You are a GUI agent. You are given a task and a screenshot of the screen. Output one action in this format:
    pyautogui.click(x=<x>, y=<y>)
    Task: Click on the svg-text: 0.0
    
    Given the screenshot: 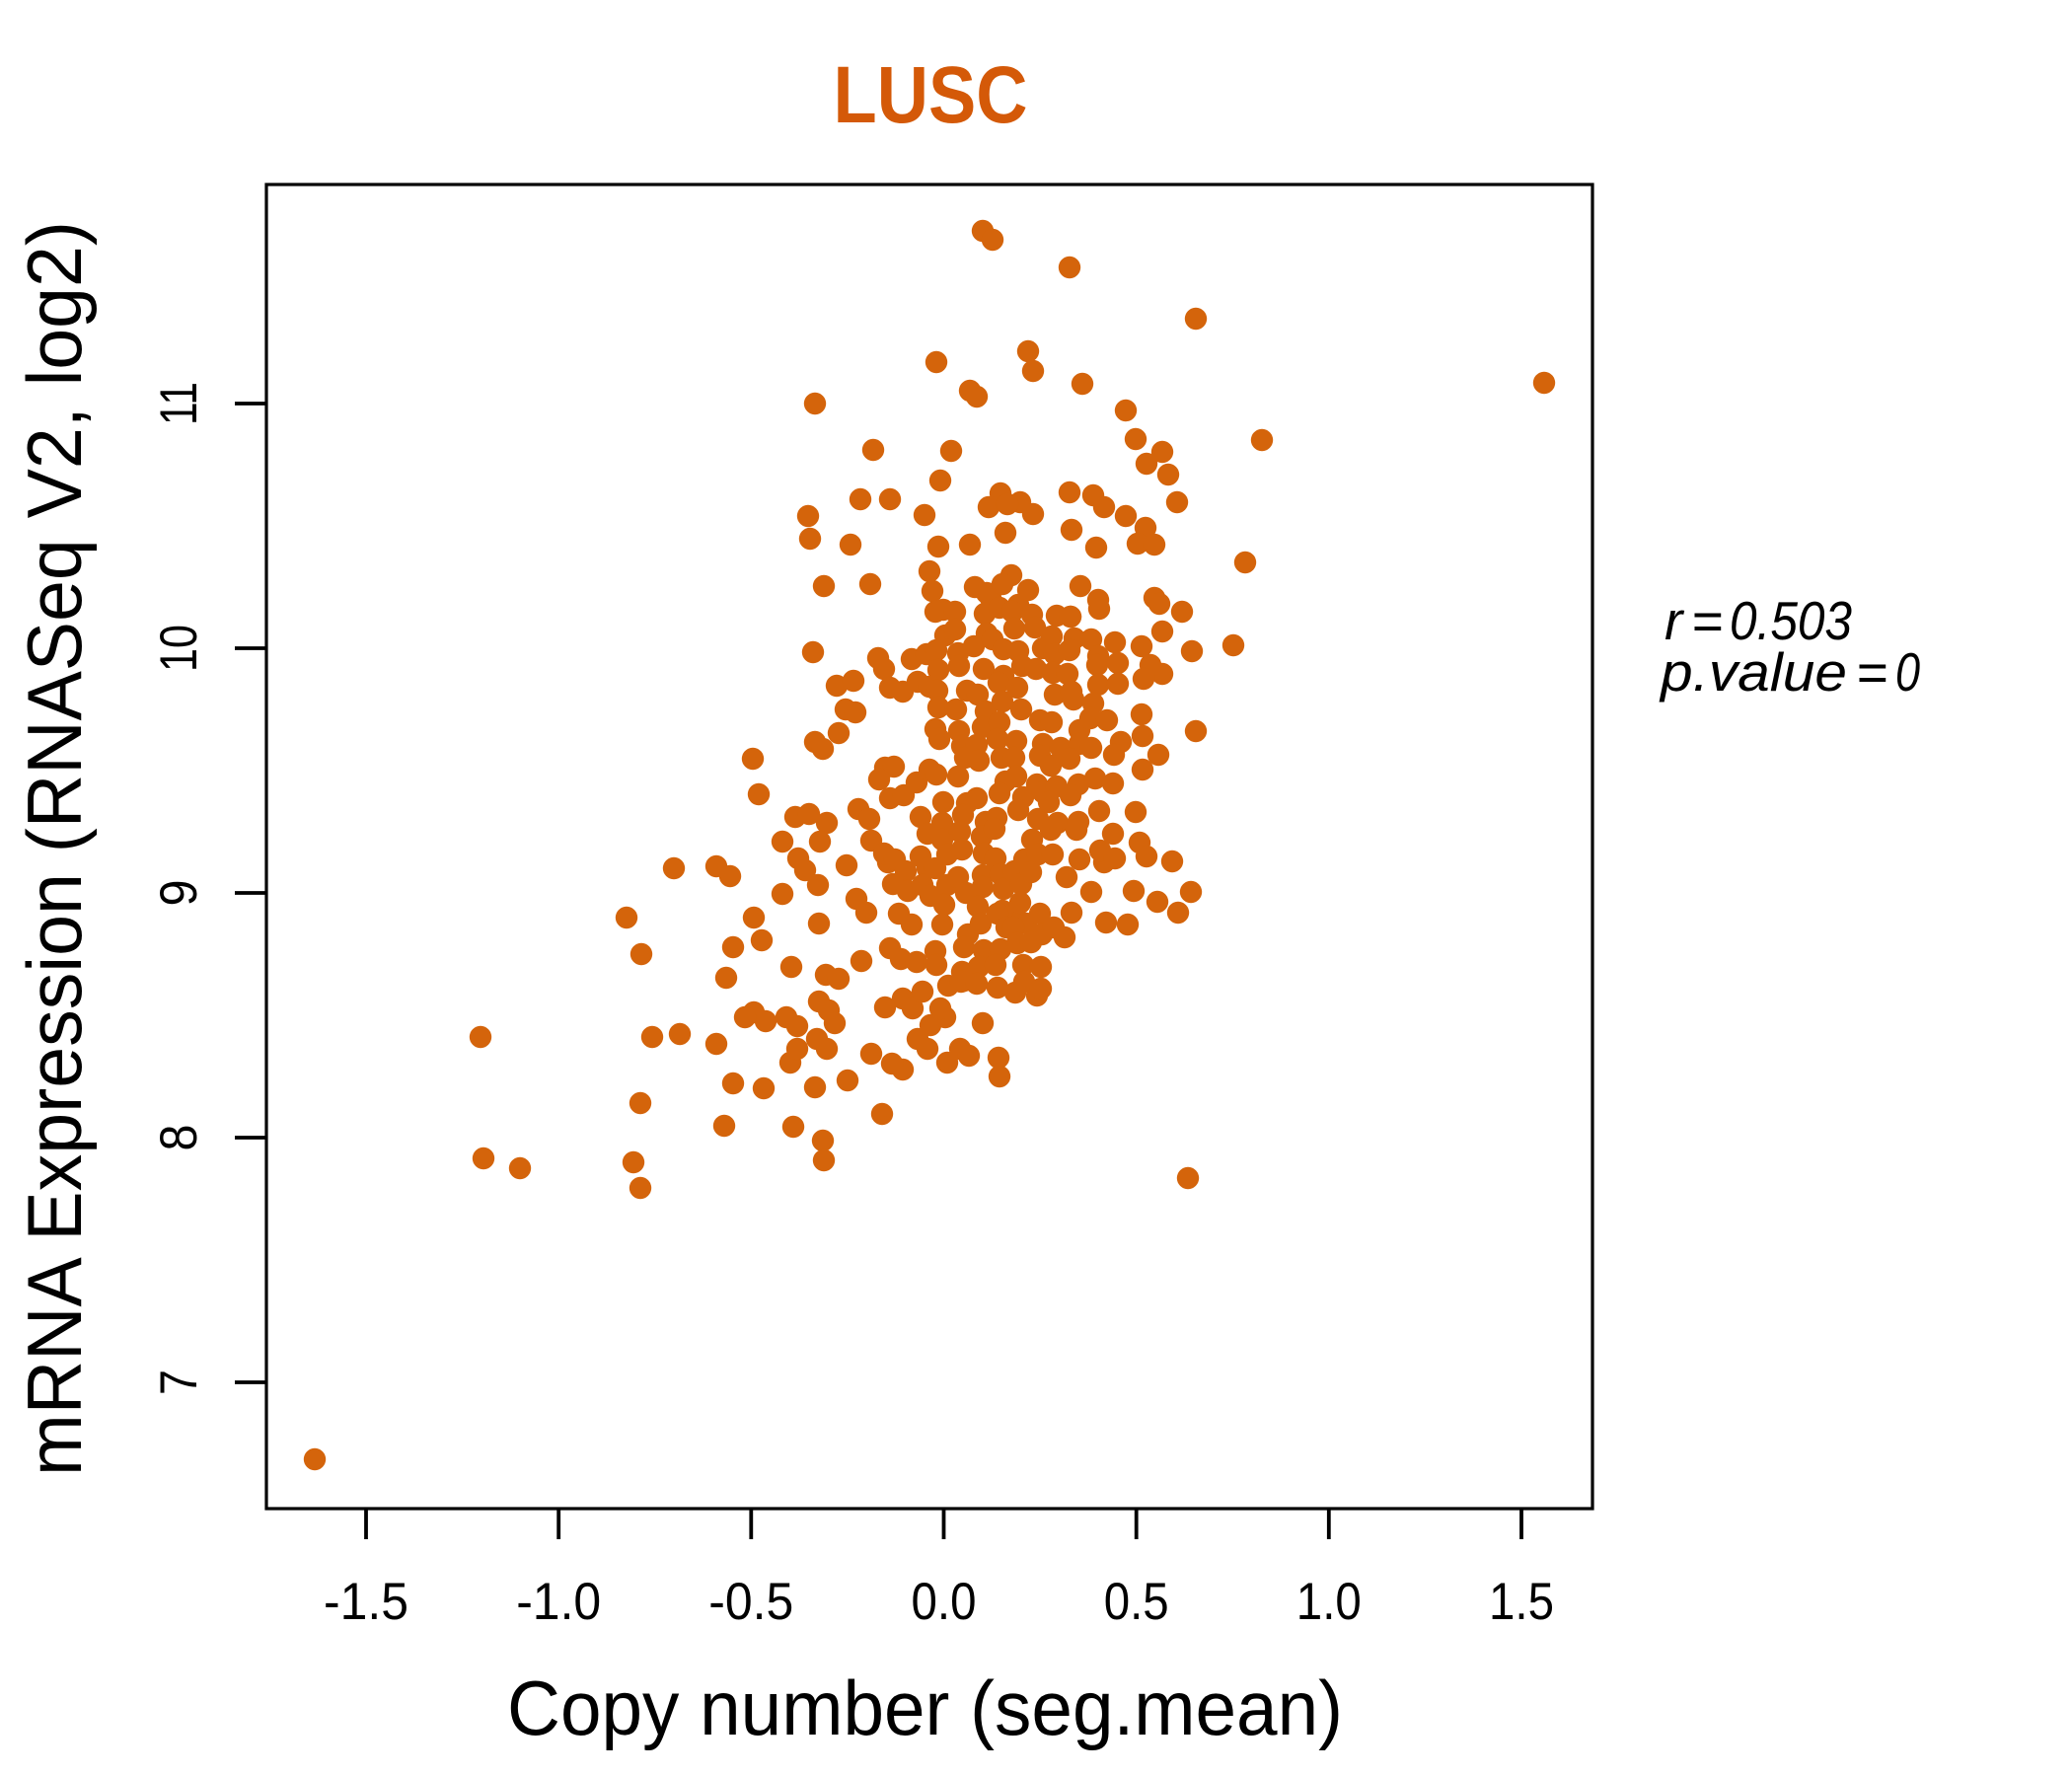 What is the action you would take?
    pyautogui.click(x=944, y=1602)
    